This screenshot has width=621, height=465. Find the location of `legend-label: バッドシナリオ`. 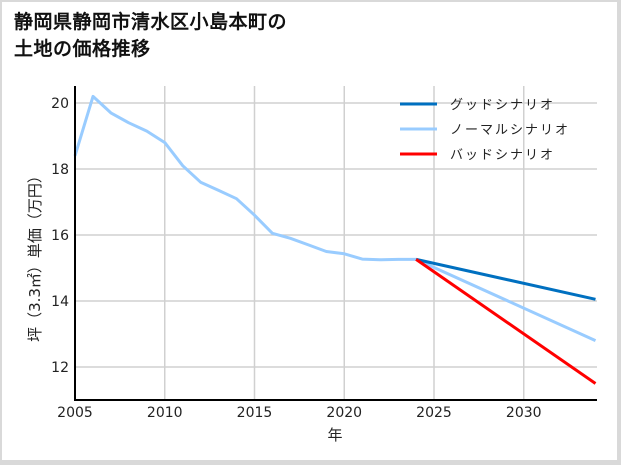

legend-label: バッドシナリオ is located at coordinates (502, 155).